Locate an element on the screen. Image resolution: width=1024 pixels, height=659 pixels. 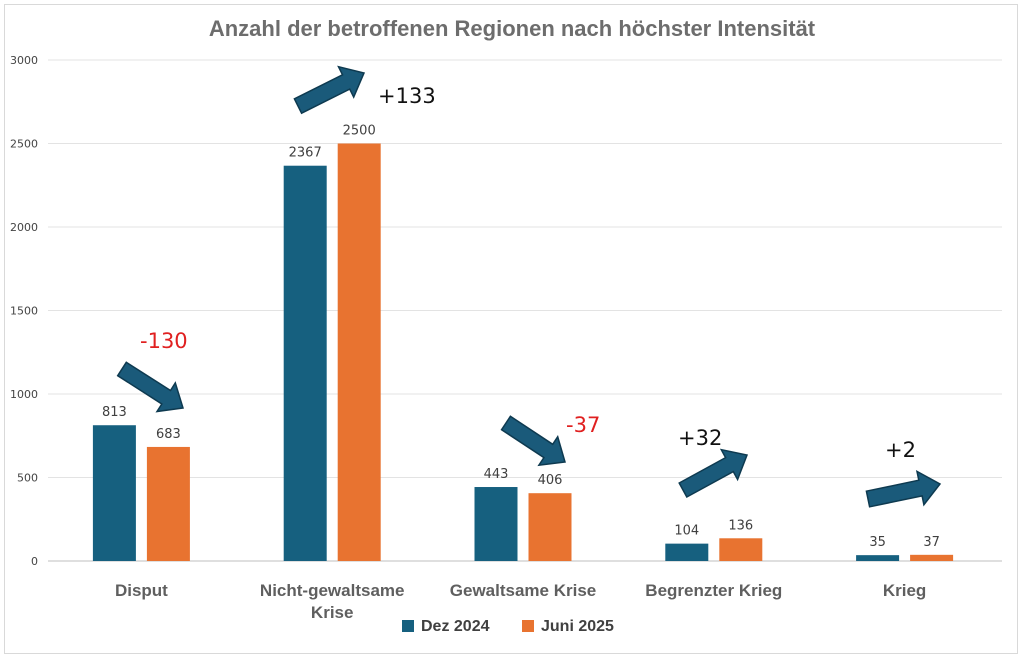
bar-dez-2024-disput is located at coordinates (114, 493).